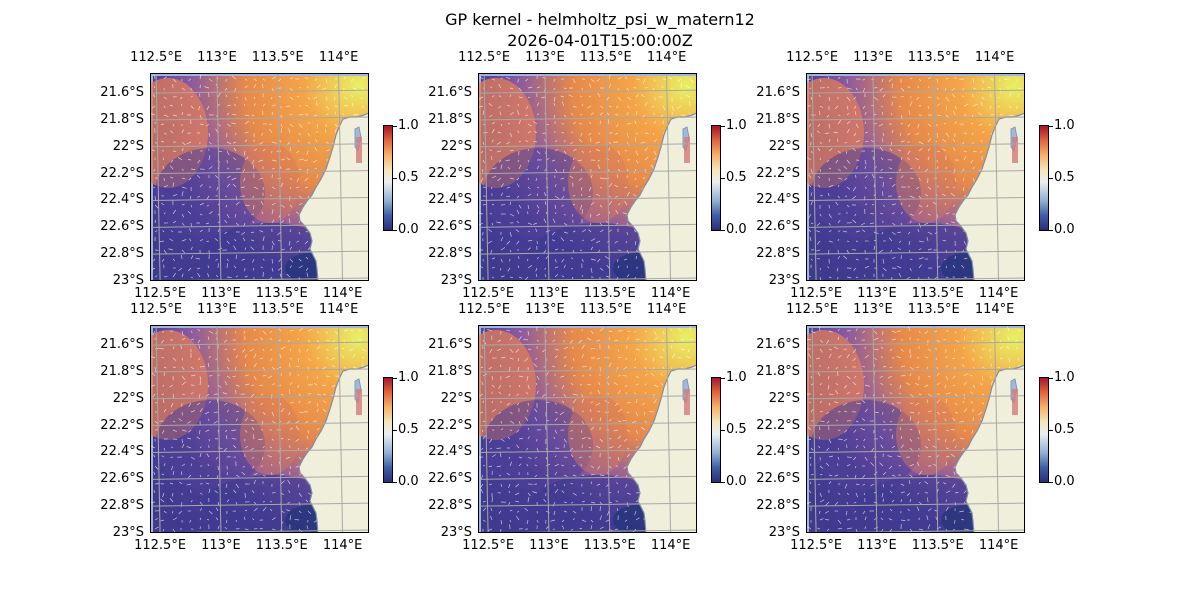 Image resolution: width=1200 pixels, height=600 pixels. I want to click on longitude-tick-label-top: 114°E, so click(666, 309).